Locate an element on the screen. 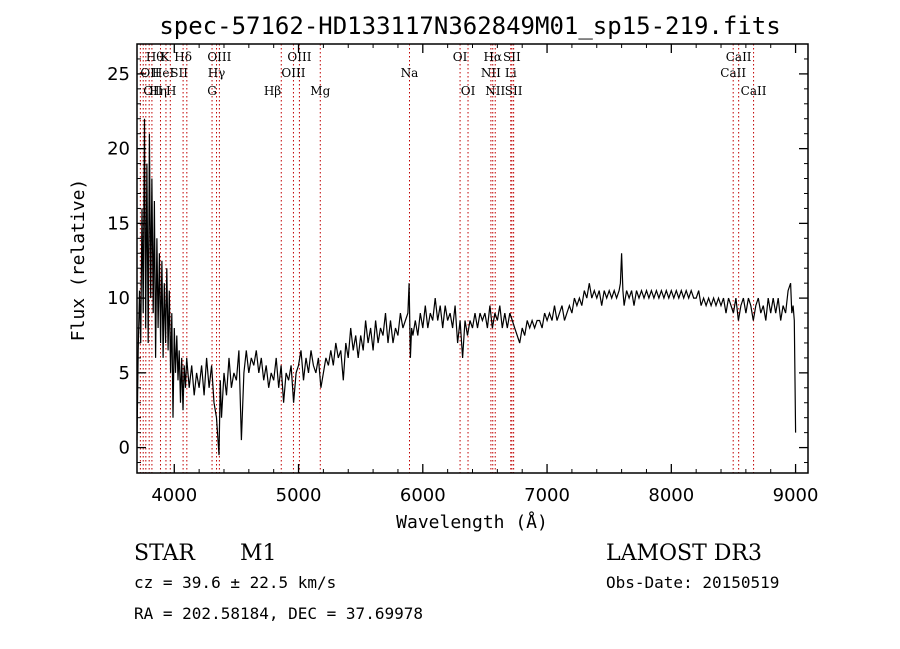  x-tick-label: 4000 is located at coordinates (174, 495).